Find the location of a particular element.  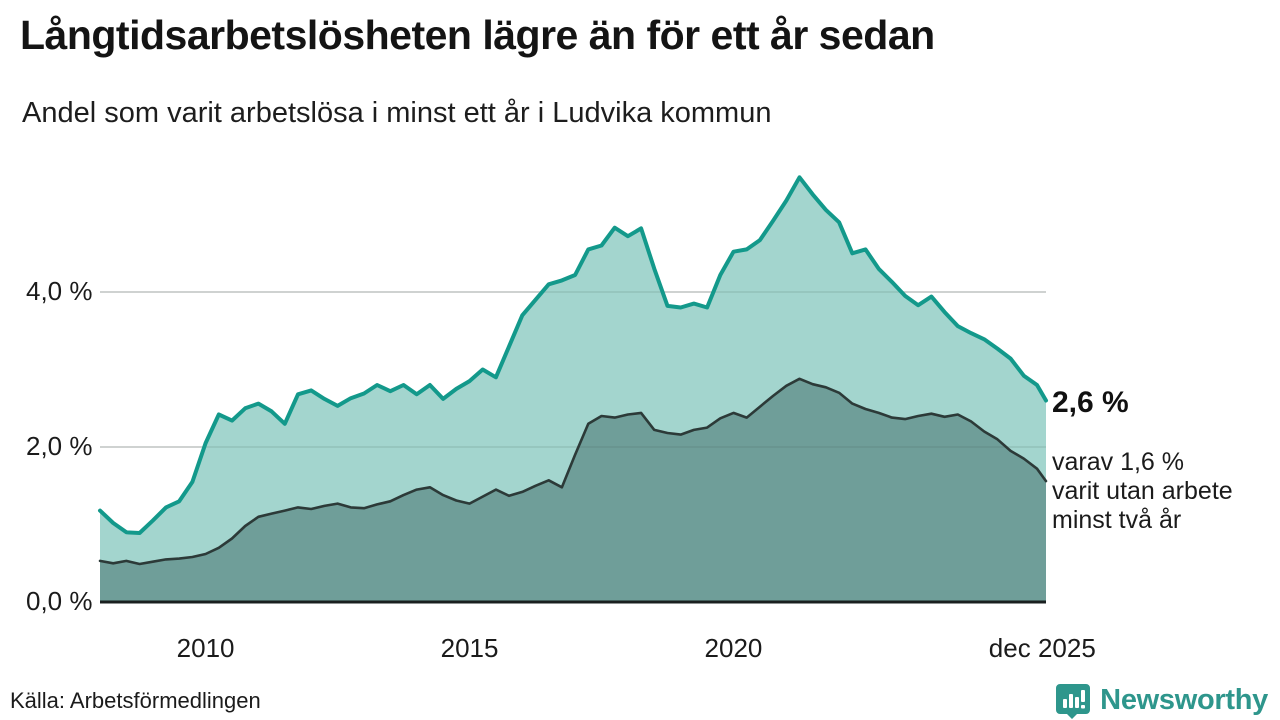

brand-logo: Newsworthy is located at coordinates (1161, 700).